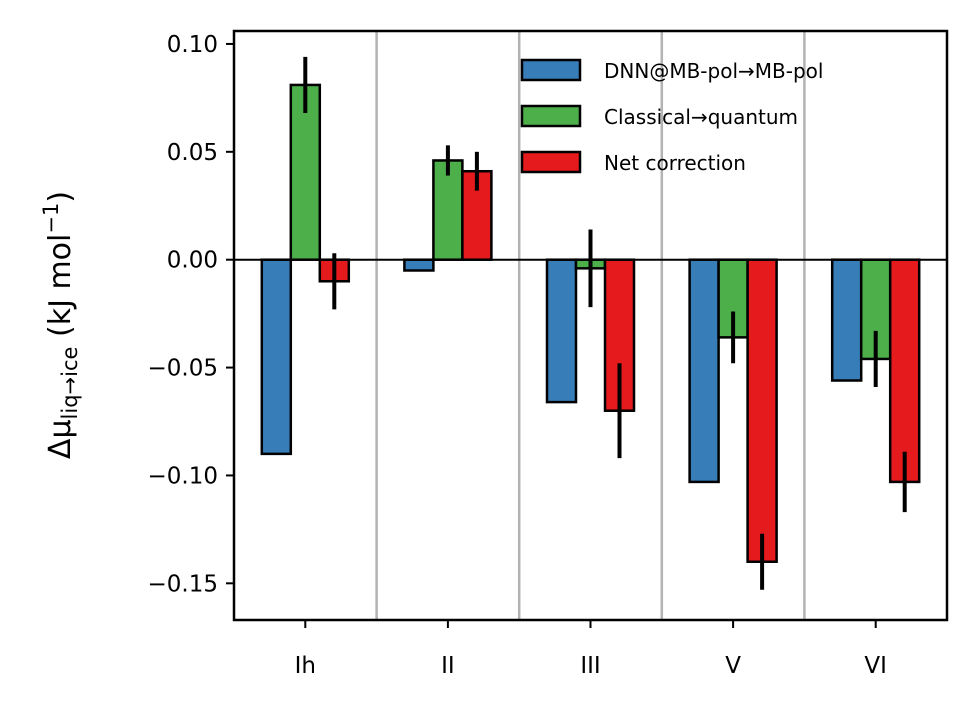 This screenshot has height=717, width=977. I want to click on y-tick-label: 0.00, so click(192, 261).